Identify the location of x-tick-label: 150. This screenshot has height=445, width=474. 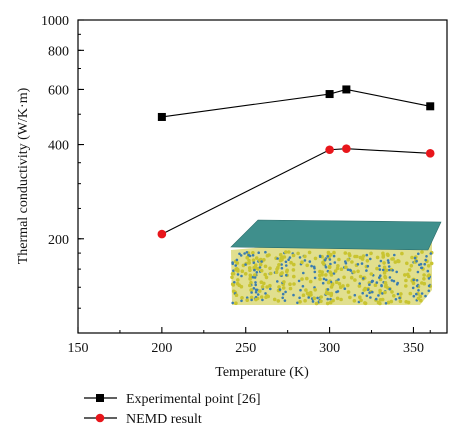
(78, 348).